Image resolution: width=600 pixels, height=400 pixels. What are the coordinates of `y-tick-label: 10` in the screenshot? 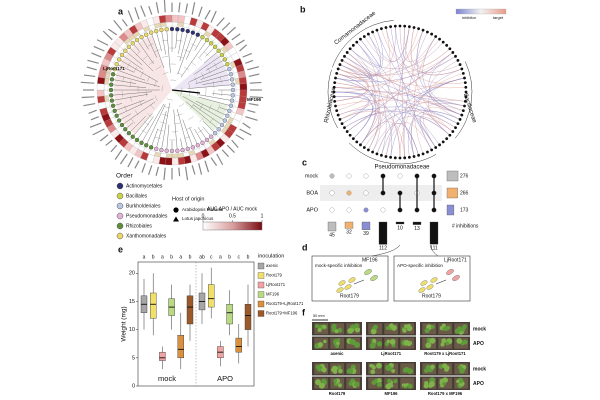 It's located at (132, 330).